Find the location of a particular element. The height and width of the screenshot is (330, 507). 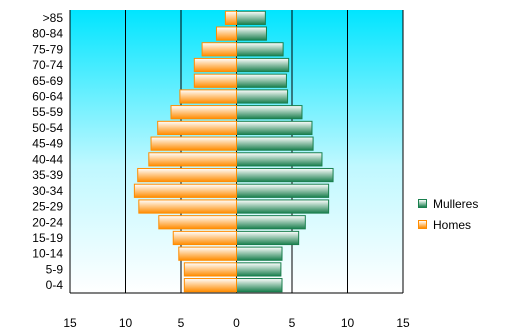

y-tick-label: >85 is located at coordinates (53, 18).